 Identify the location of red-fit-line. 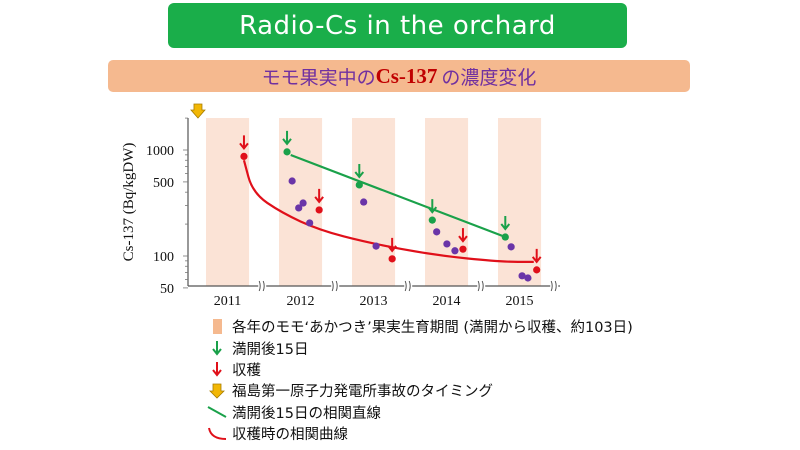
(388, 211).